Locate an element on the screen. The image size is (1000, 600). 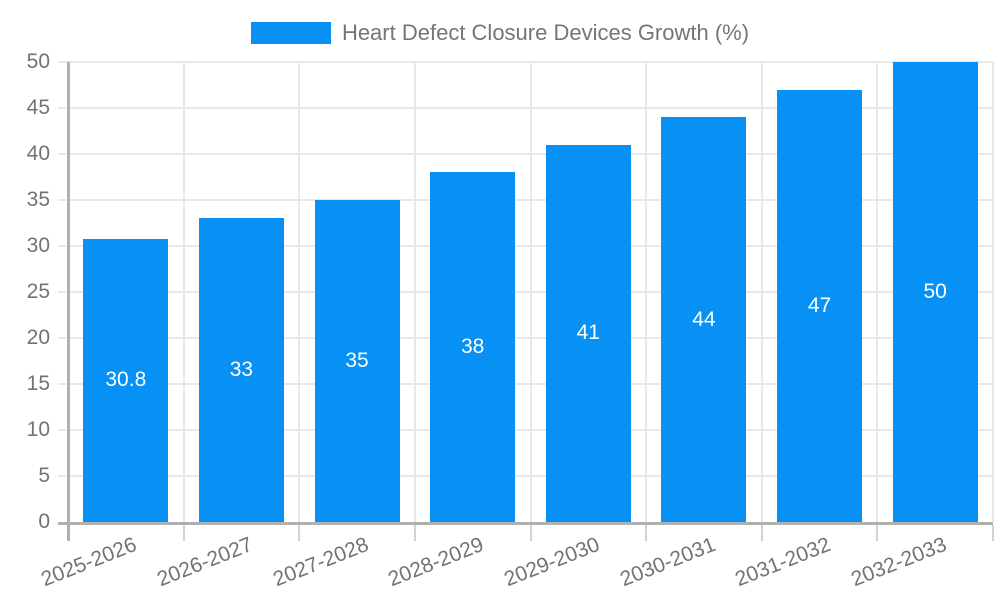
bar: 35 is located at coordinates (357, 361).